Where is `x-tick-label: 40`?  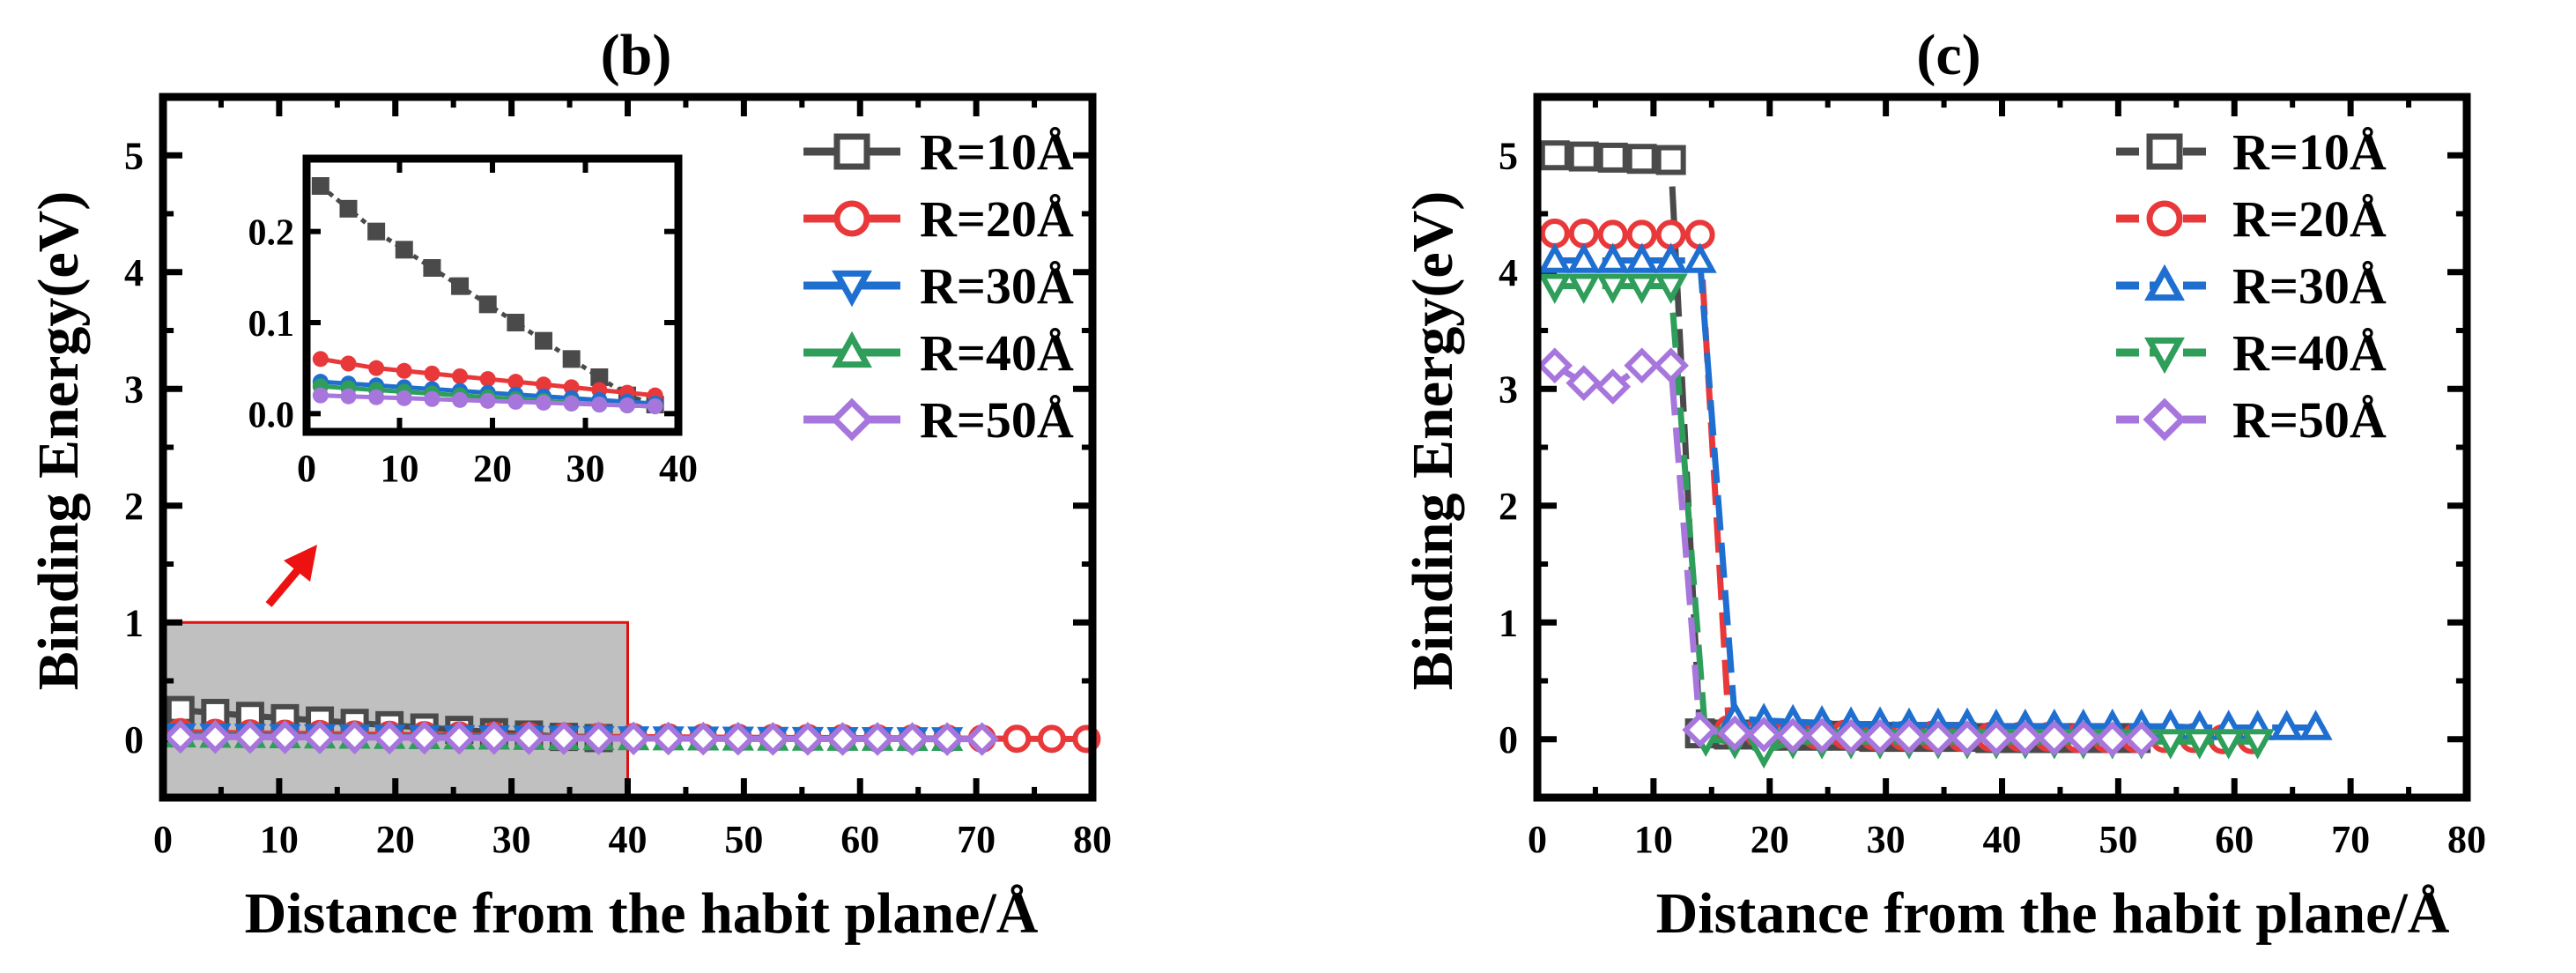 x-tick-label: 40 is located at coordinates (628, 839).